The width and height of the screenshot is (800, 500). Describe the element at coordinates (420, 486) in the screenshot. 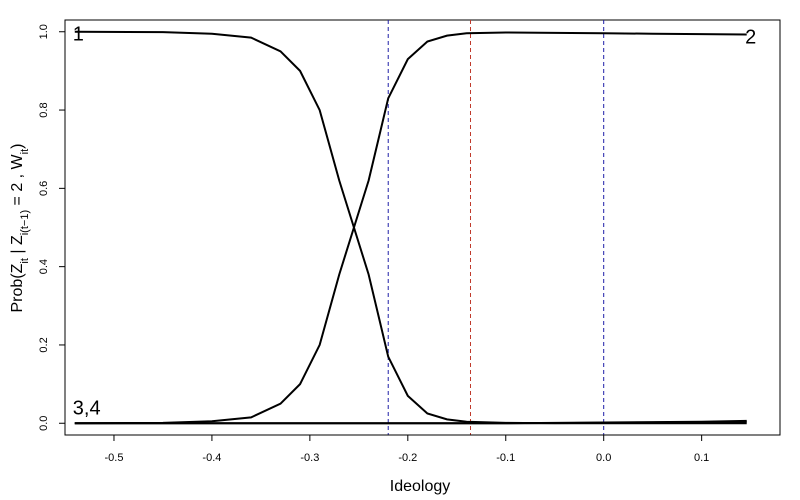

I see `x-axis-title: Ideology` at that location.